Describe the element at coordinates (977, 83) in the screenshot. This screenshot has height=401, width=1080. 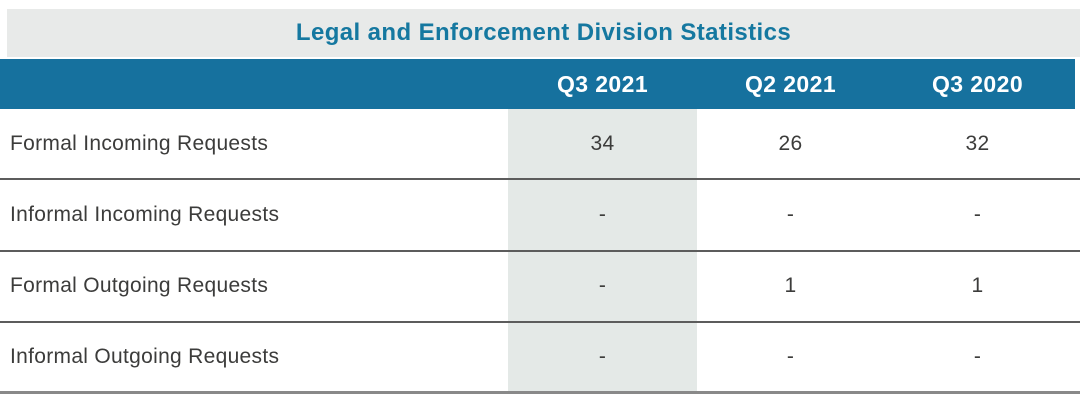
I see `column-header-q3-2020: Q3 2020` at that location.